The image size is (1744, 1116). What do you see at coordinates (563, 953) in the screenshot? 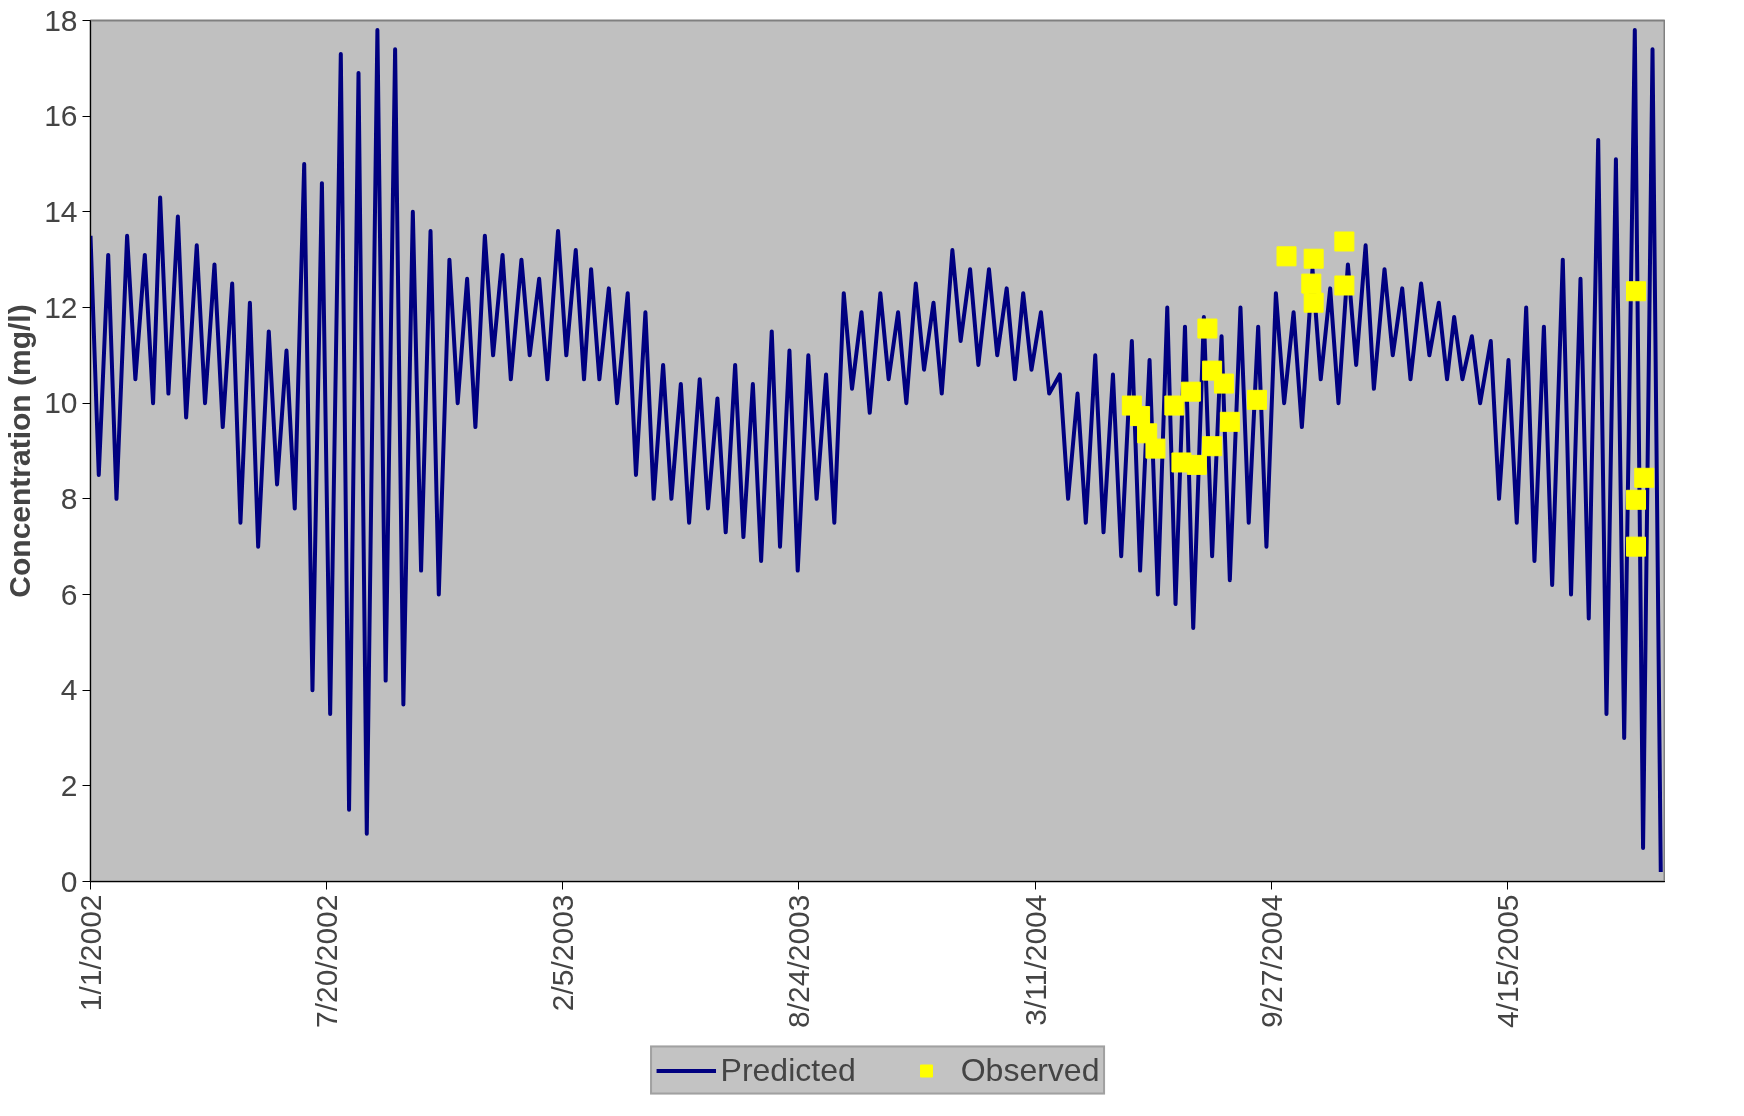
I see `x-tick-label: 2/5/2003` at bounding box center [563, 953].